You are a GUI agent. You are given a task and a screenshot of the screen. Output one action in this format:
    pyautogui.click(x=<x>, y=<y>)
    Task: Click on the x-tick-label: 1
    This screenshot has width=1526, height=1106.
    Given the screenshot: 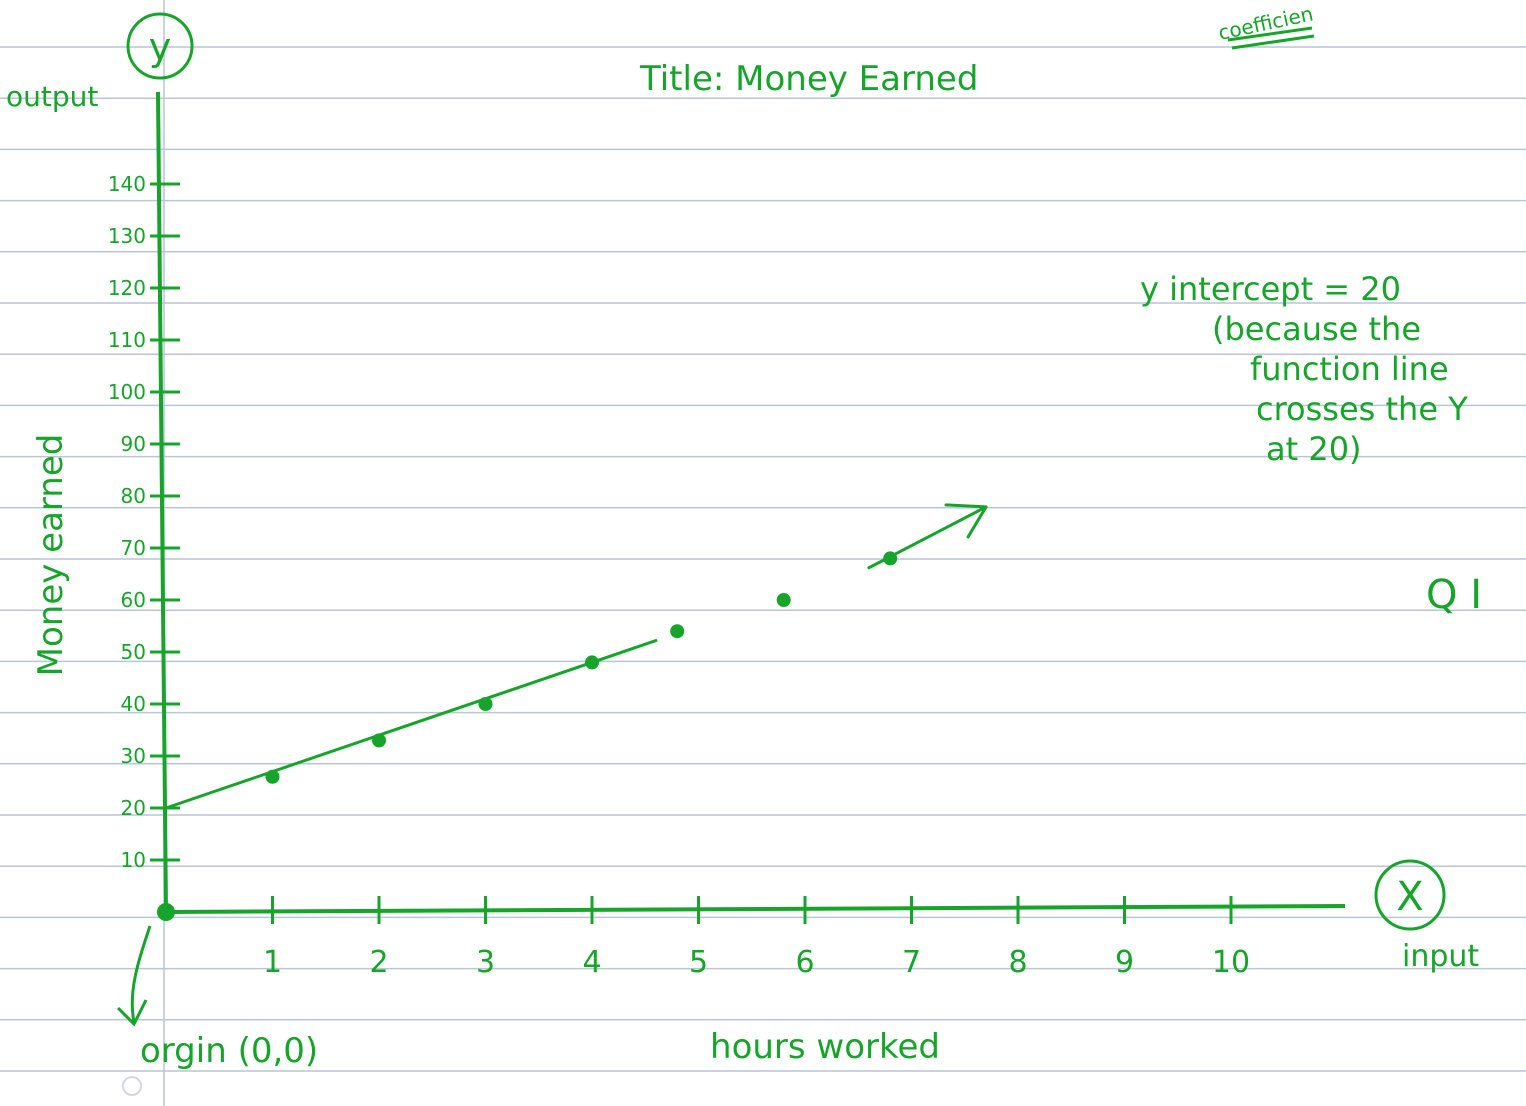 What is the action you would take?
    pyautogui.click(x=272, y=962)
    